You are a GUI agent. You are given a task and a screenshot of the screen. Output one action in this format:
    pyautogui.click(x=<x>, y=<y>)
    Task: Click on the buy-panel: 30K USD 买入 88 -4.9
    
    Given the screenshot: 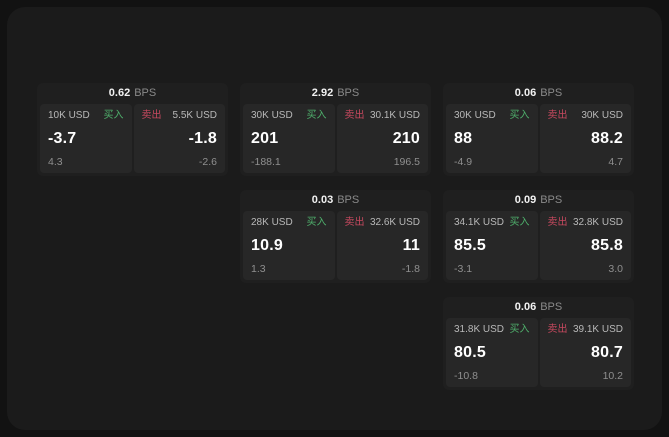 What is the action you would take?
    pyautogui.click(x=492, y=138)
    